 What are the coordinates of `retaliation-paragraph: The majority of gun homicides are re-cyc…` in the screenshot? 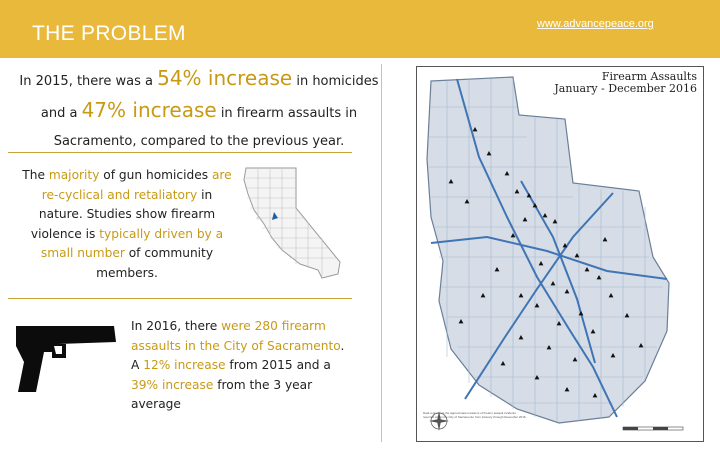 It's located at (127, 224).